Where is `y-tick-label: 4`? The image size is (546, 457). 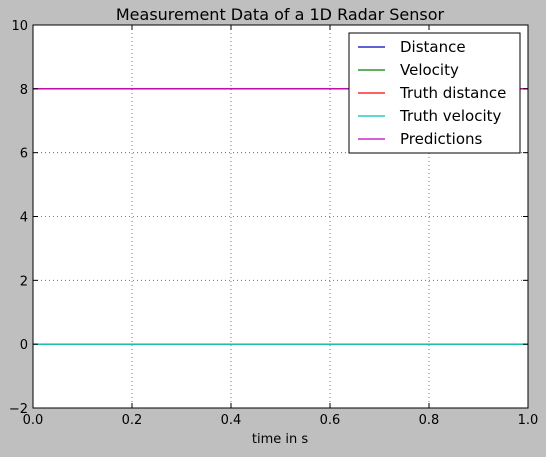 y-tick-label: 4 is located at coordinates (24, 218).